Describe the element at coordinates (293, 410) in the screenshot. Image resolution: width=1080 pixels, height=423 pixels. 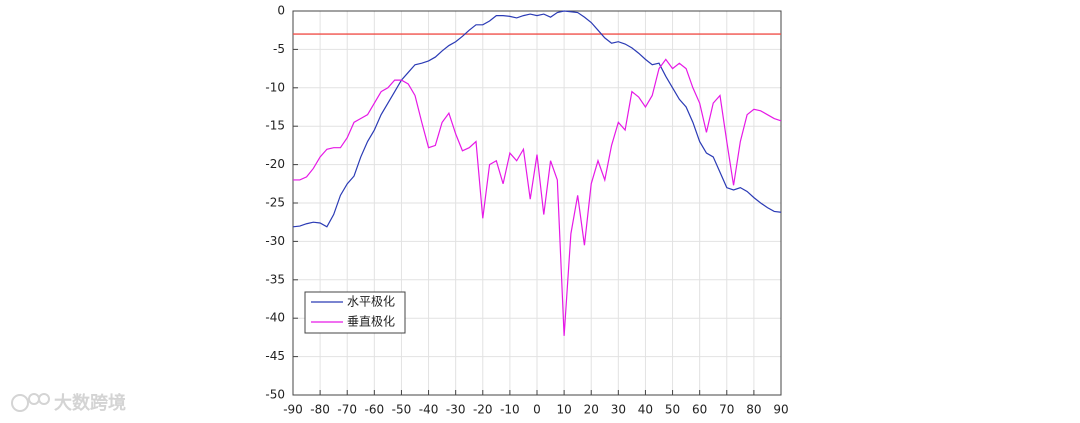
I see `x-tick-label: -90` at that location.